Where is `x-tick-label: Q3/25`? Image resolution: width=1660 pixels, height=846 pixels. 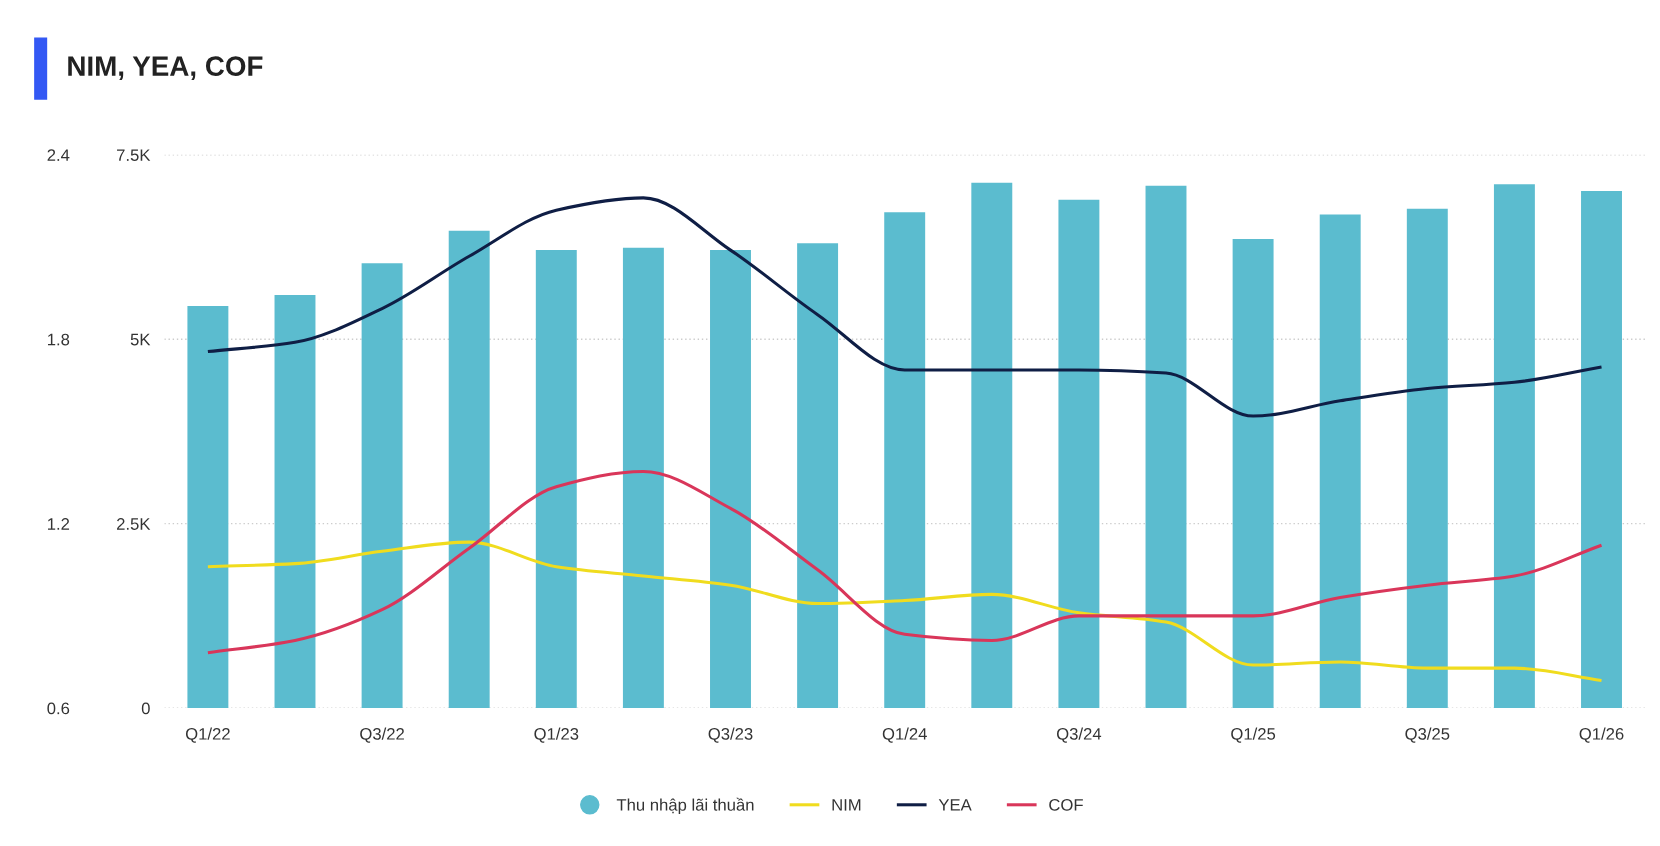 x-tick-label: Q3/25 is located at coordinates (1427, 735).